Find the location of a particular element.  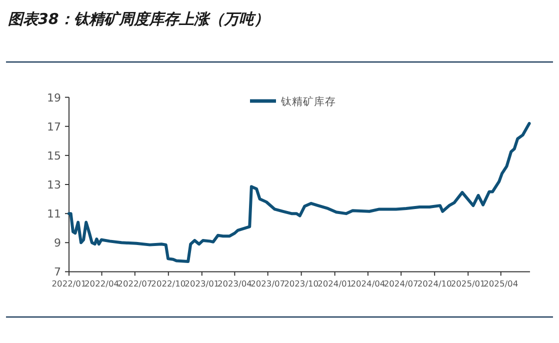

y-tick-label: 17 is located at coordinates (54, 127).